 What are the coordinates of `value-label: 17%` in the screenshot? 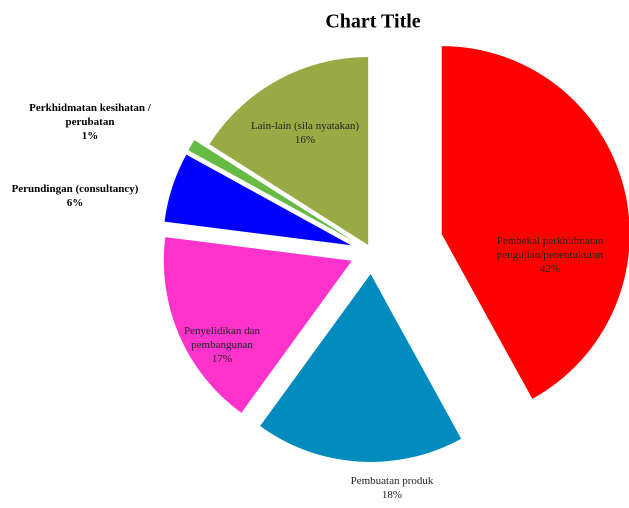 It's located at (222, 359).